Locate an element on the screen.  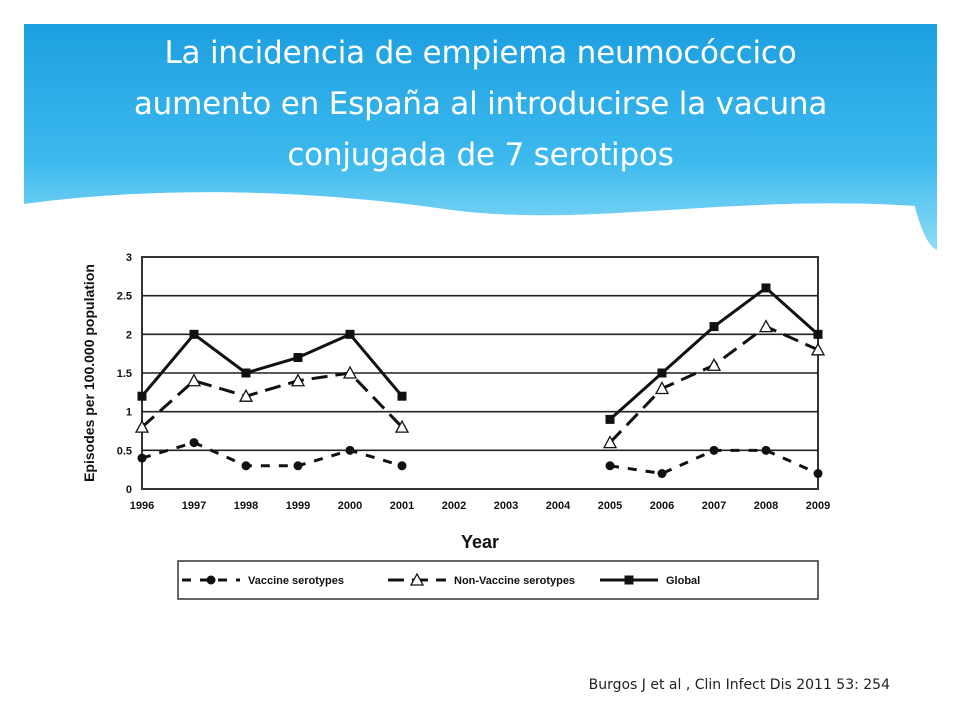
y-tick-label: 1.5 is located at coordinates (124, 374).